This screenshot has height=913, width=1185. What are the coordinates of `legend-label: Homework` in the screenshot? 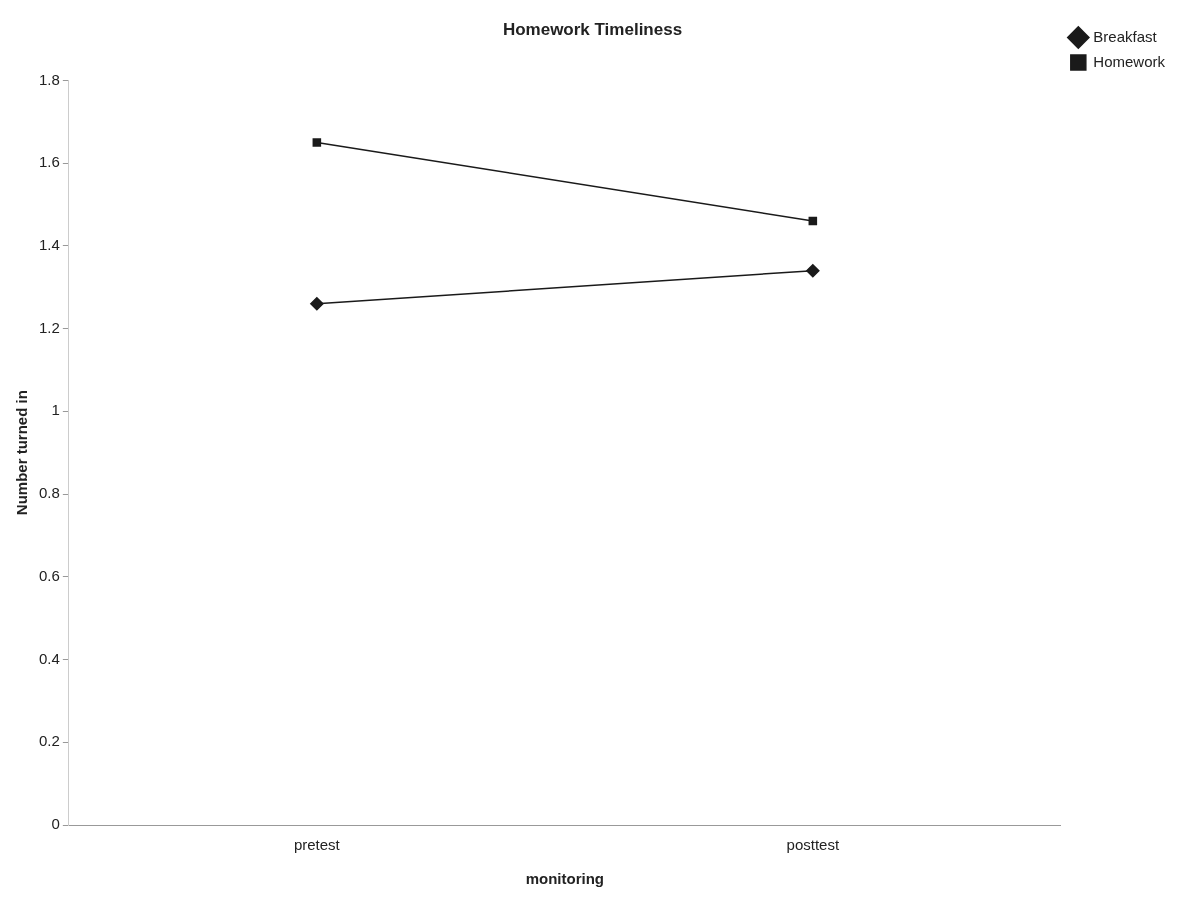 It's located at (1129, 61).